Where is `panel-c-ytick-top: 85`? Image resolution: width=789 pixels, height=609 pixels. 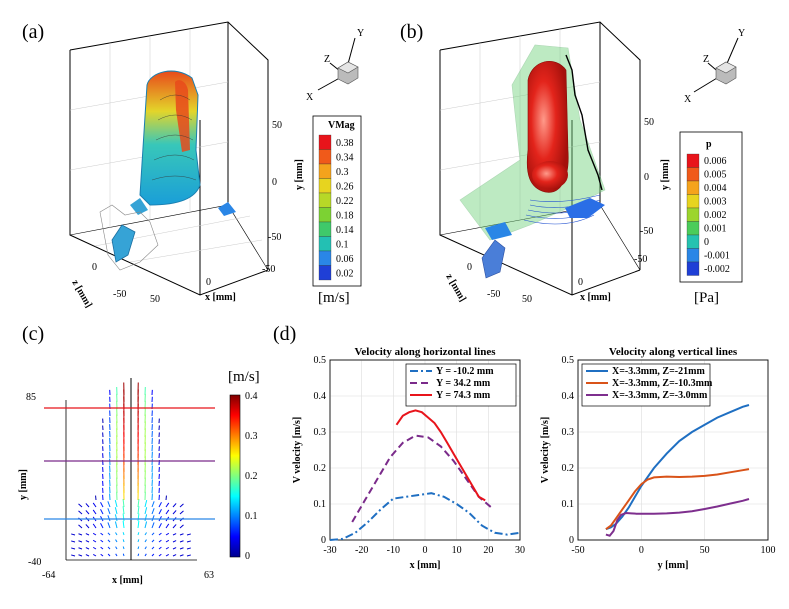
panel-c-ytick-top: 85 is located at coordinates (31, 397).